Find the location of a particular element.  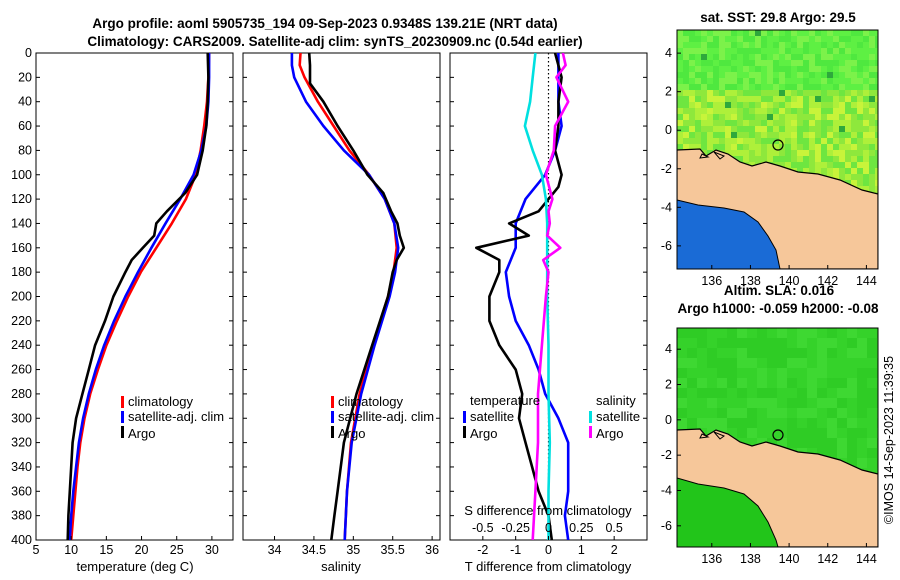

temperature-difference-x-label: T difference from climatology is located at coordinates (548, 566).